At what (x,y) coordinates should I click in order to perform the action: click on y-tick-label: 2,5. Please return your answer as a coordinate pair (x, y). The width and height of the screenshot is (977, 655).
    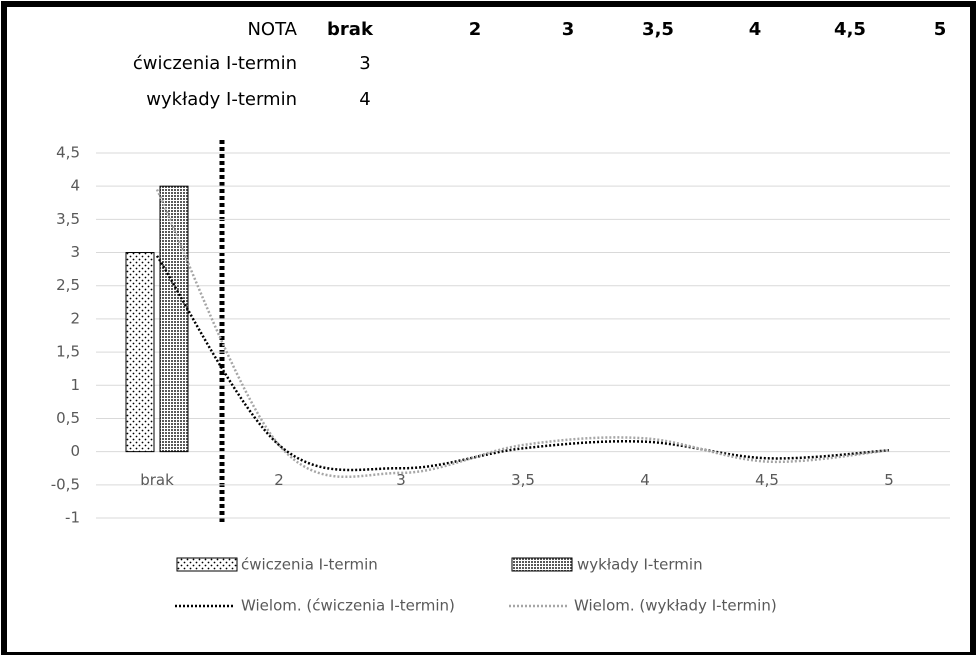
    Looking at the image, I should click on (68, 285).